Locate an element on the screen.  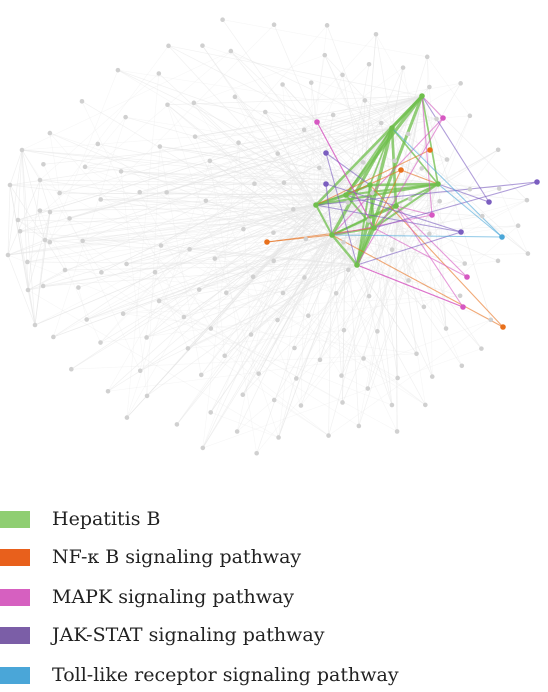
legend-label: NF-κ B signaling pathway is located at coordinates (177, 557).